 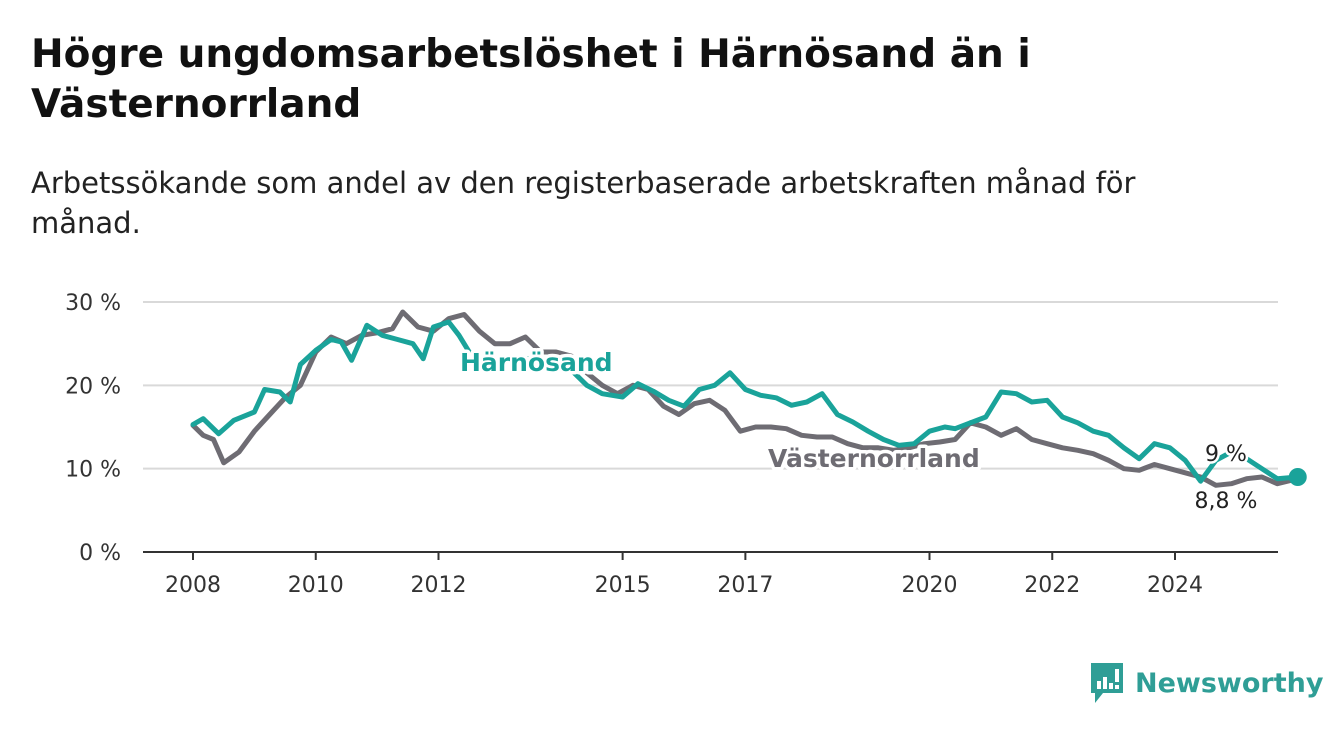 I want to click on y-axis-ticks: 0 % 10 % 20 % 30 %, so click(x=93, y=428).